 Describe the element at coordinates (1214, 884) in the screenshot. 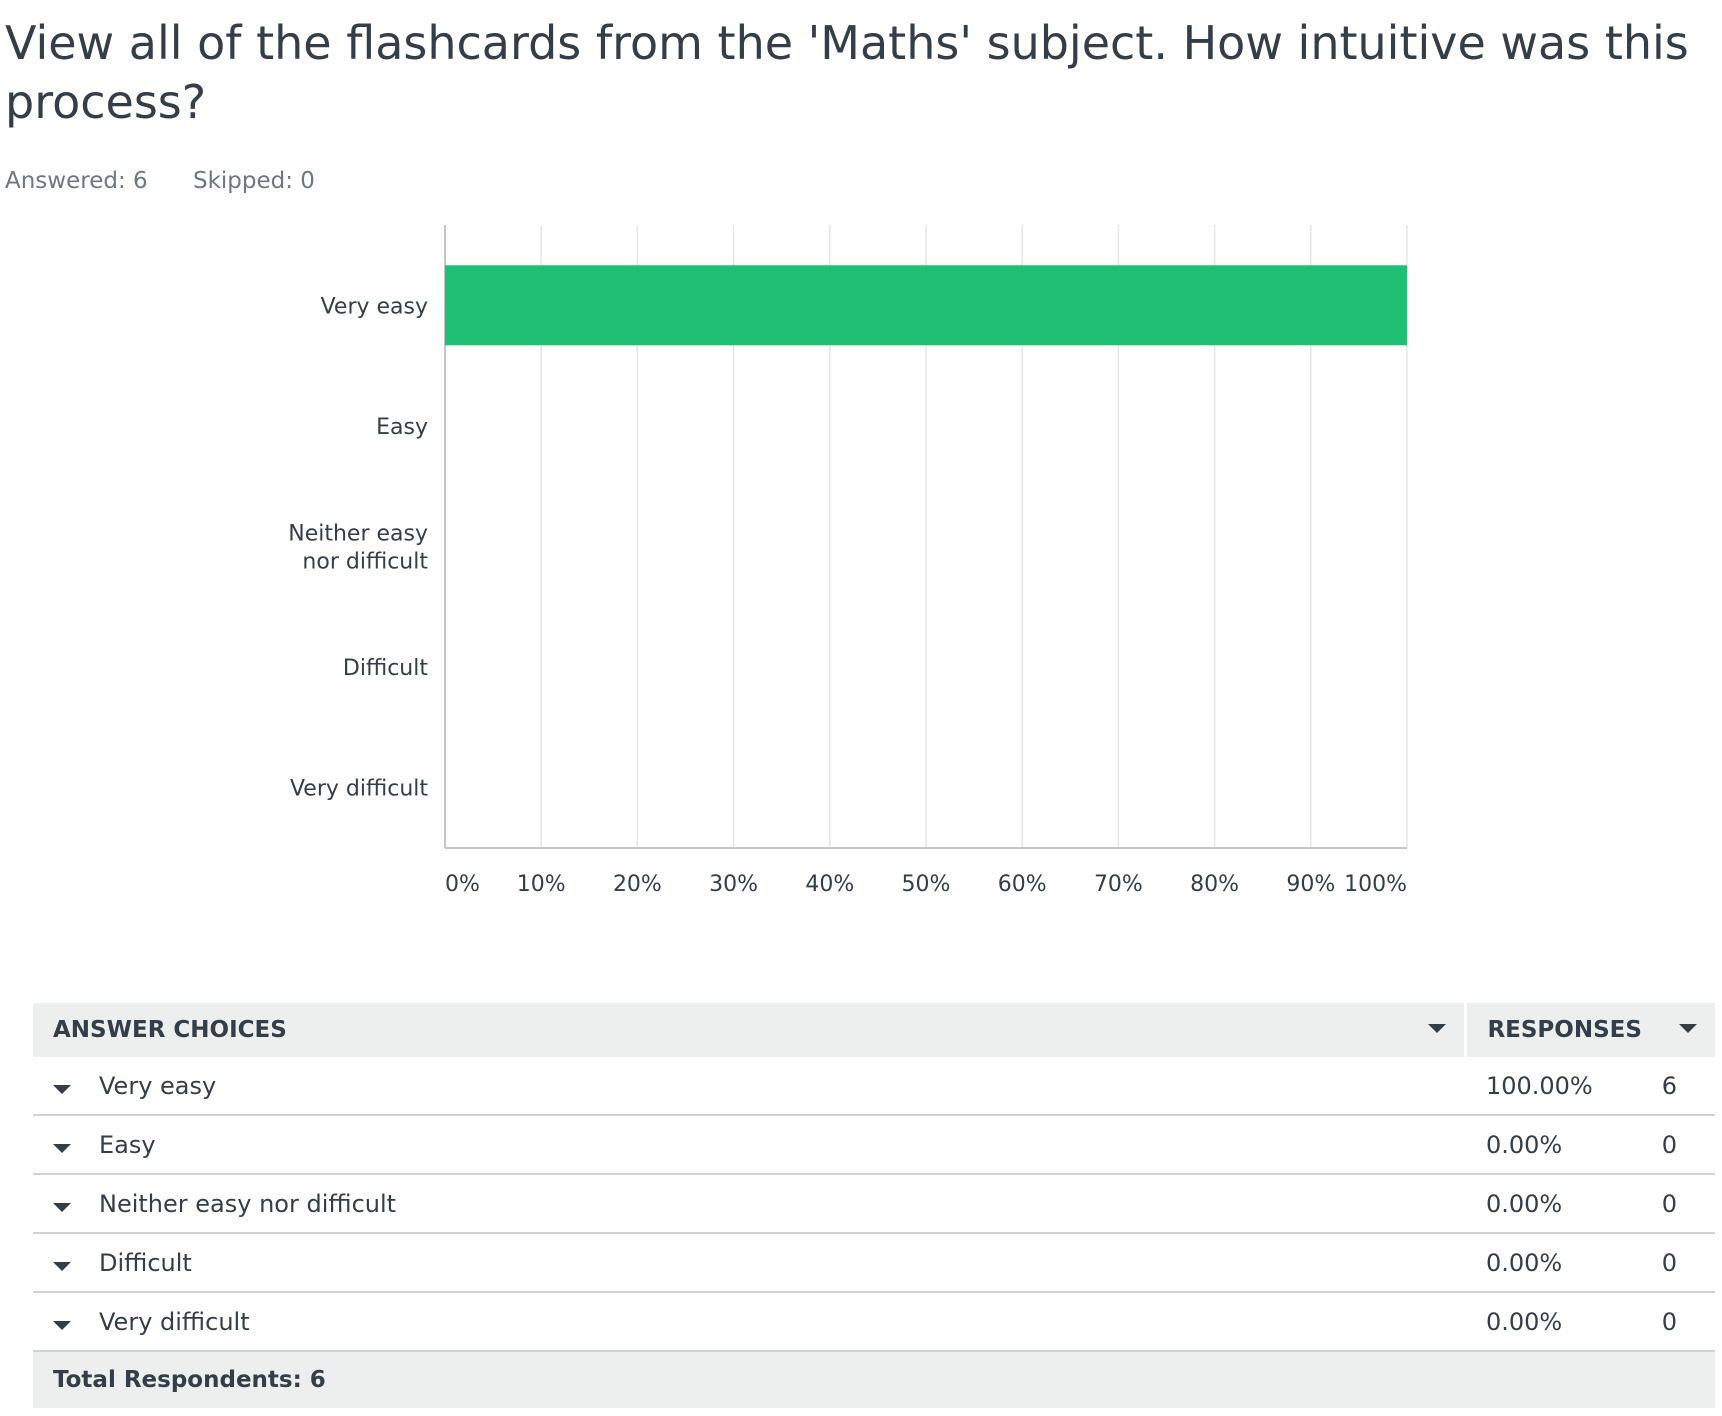

I see `x-tick-label: 80%` at that location.